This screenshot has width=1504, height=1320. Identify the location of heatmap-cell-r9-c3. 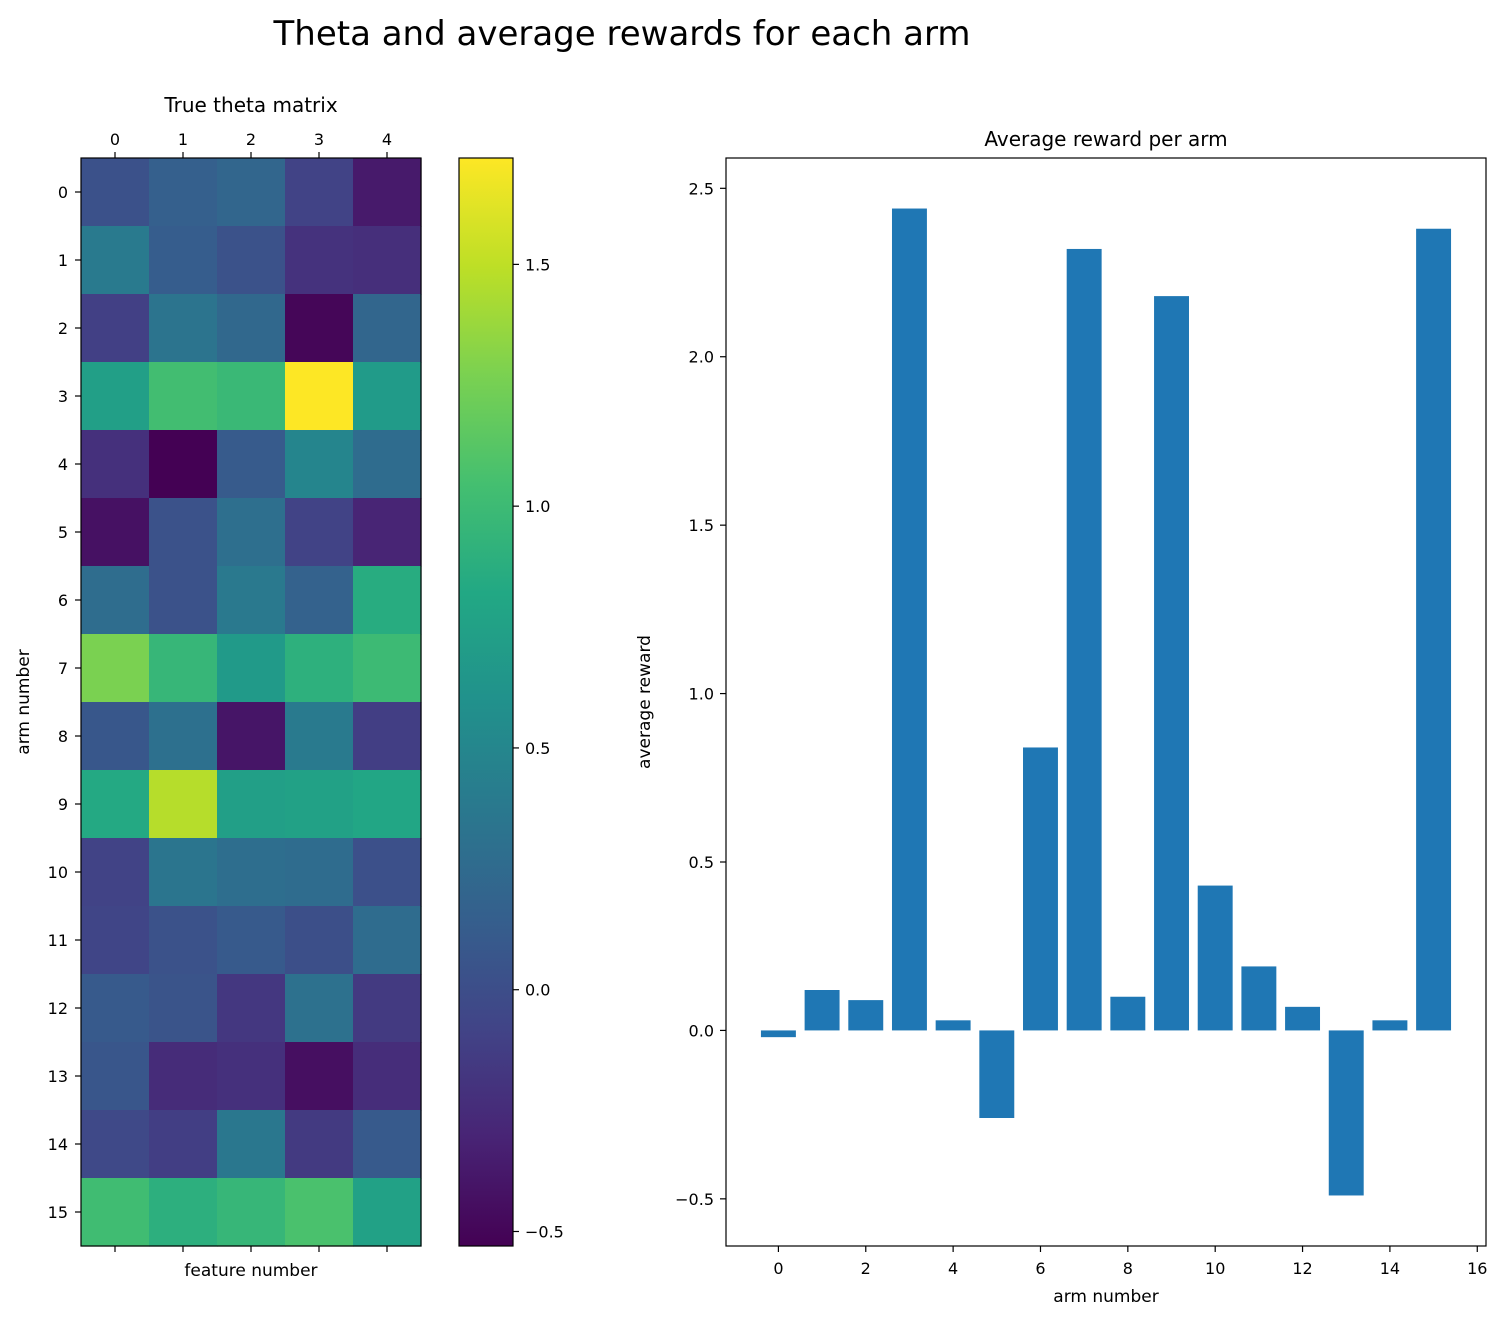
(319, 804).